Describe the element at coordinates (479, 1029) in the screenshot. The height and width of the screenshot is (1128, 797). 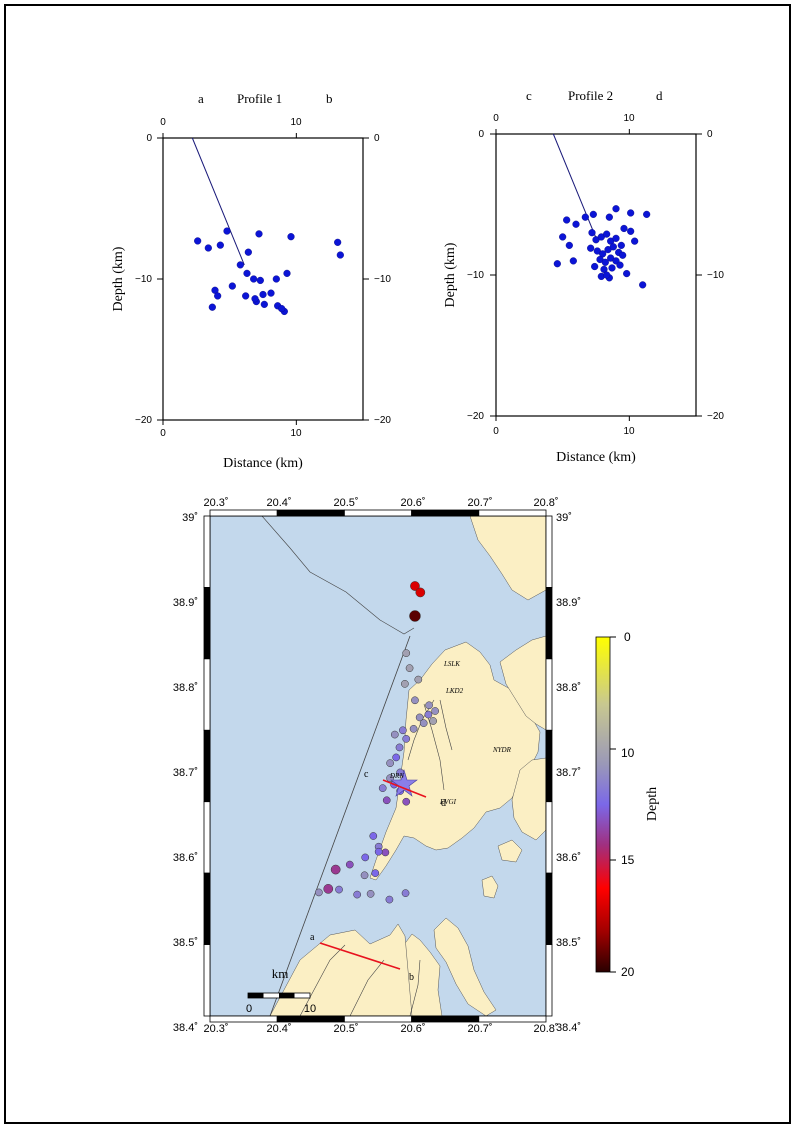
I see `map-bottom-lon-4: 20.7˚` at that location.